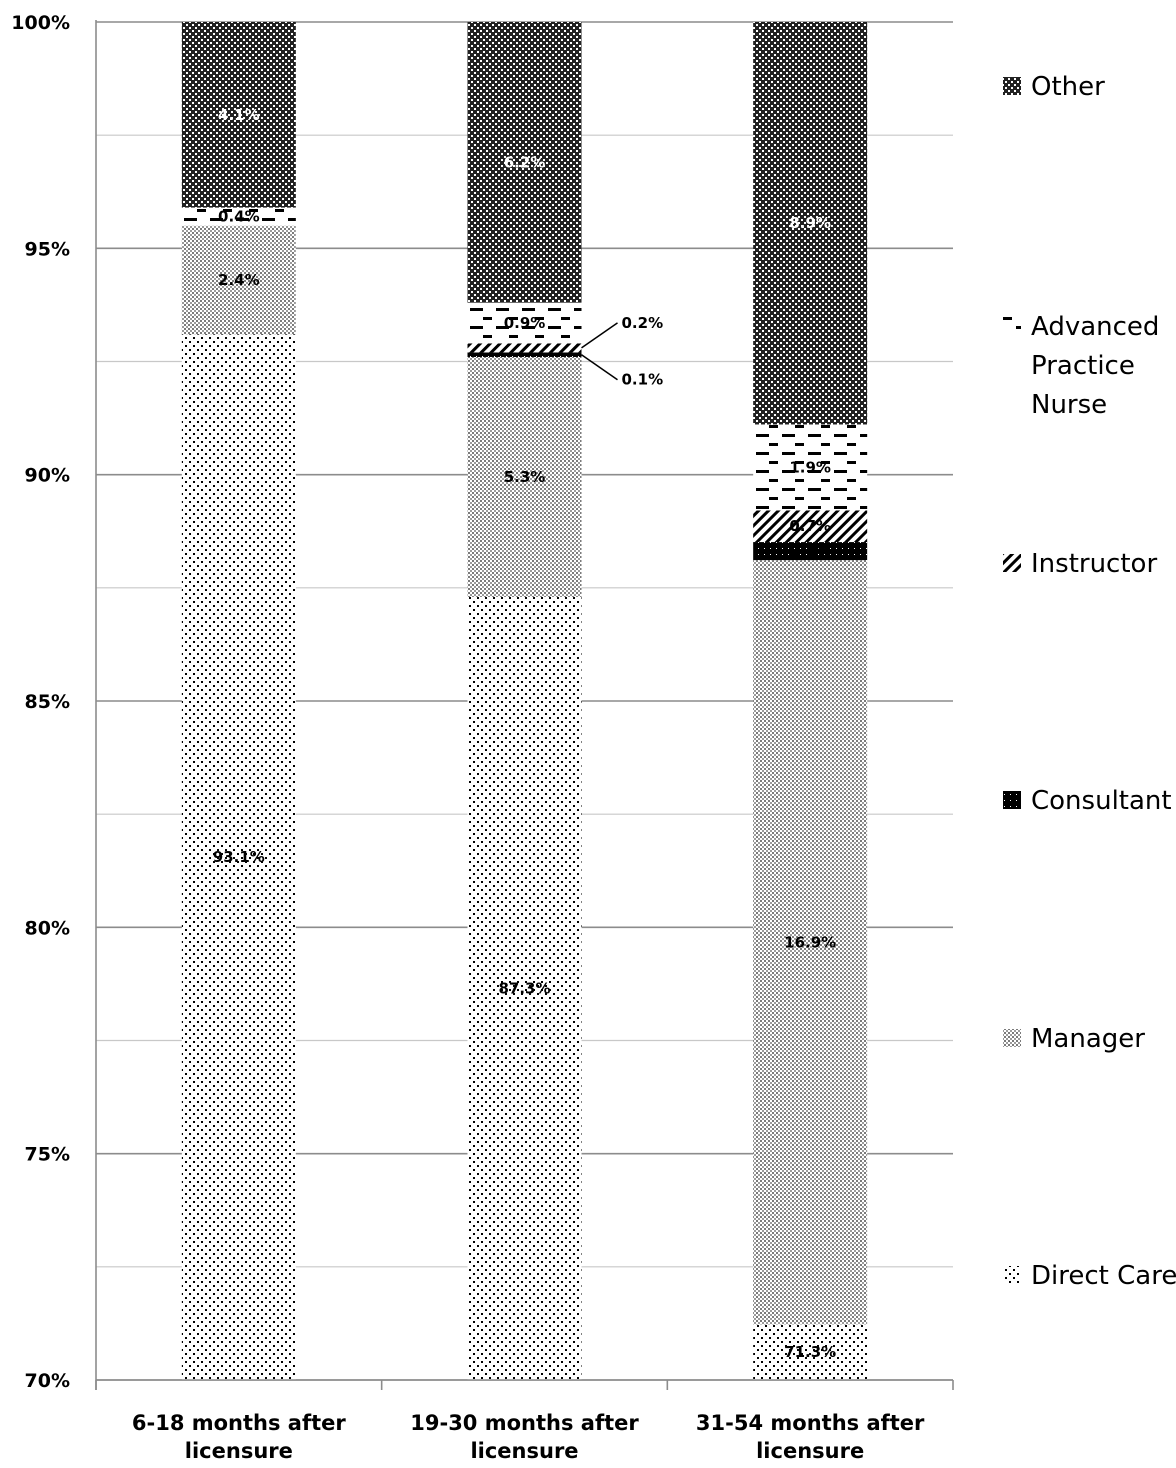 This screenshot has width=1176, height=1468. I want to click on legend-swatch-solid-black, so click(1012, 800).